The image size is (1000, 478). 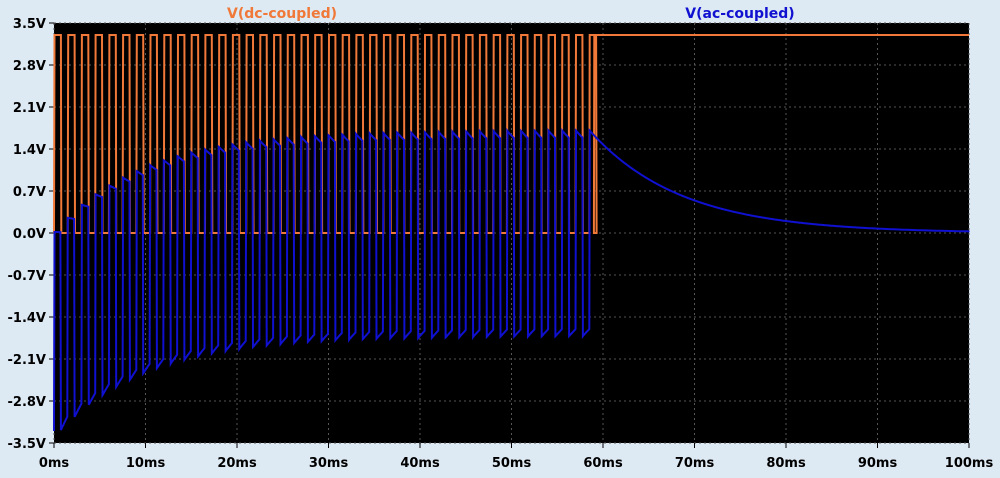 What do you see at coordinates (29, 150) in the screenshot?
I see `y-tick-label: 1.4V` at bounding box center [29, 150].